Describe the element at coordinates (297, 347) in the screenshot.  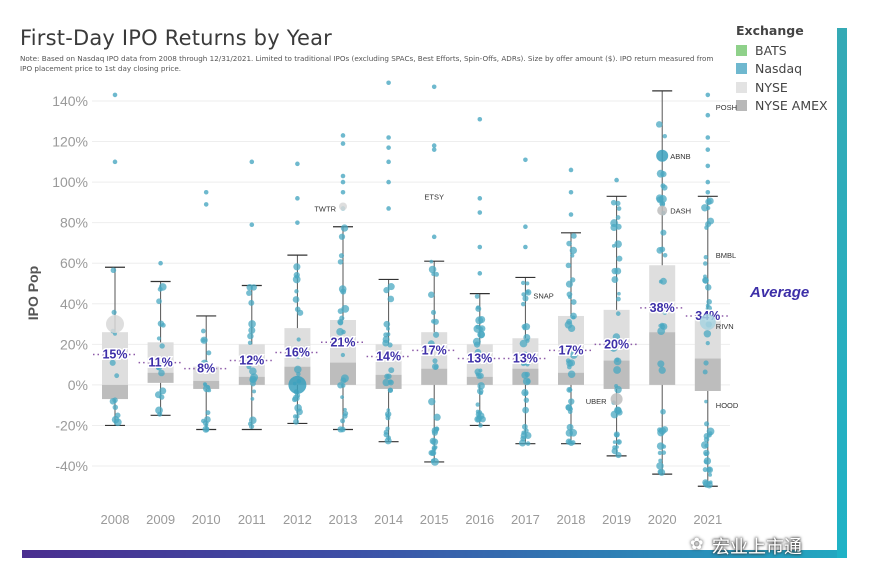
I see `box-upper` at that location.